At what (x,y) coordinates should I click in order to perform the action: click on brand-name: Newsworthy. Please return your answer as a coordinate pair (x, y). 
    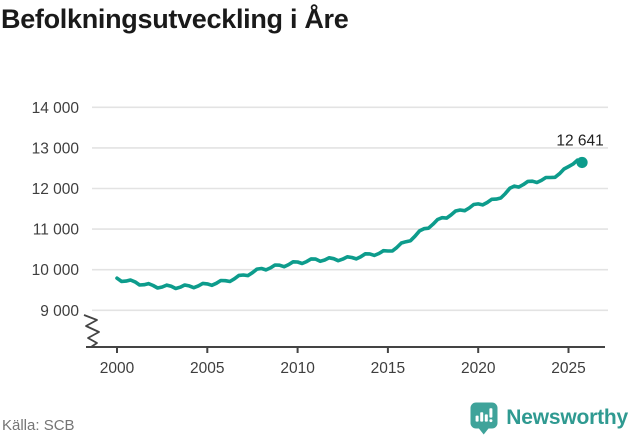
    Looking at the image, I should click on (567, 417).